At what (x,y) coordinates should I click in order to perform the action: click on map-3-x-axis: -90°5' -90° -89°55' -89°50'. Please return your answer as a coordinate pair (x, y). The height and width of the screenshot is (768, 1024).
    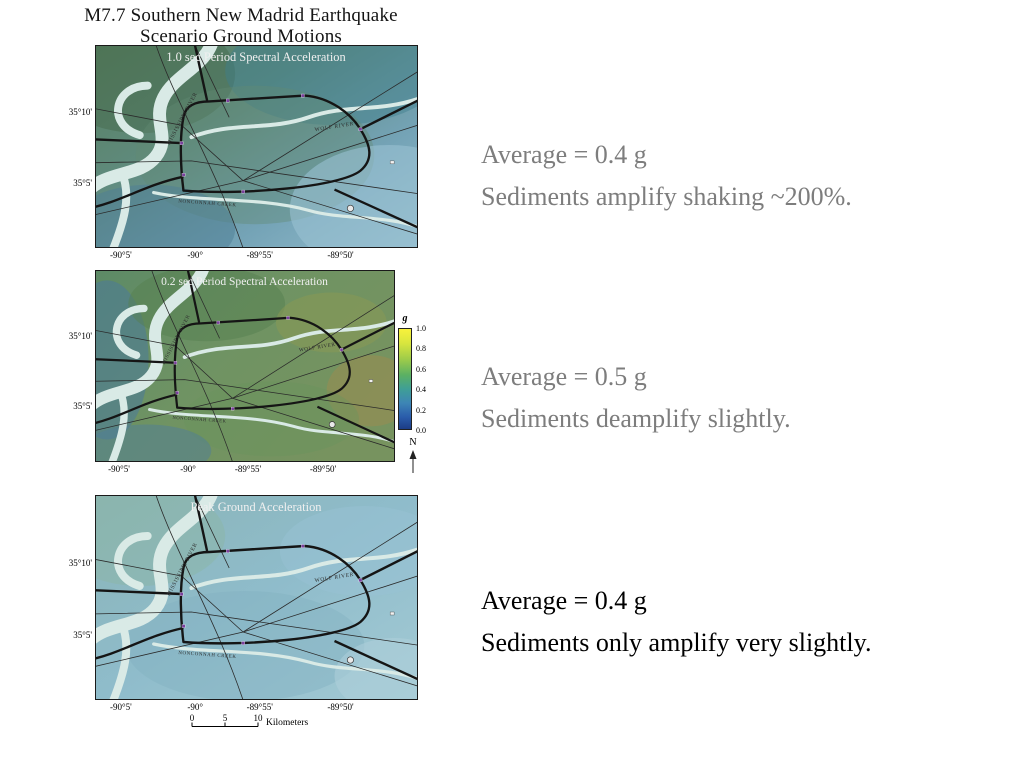
    Looking at the image, I should click on (256, 708).